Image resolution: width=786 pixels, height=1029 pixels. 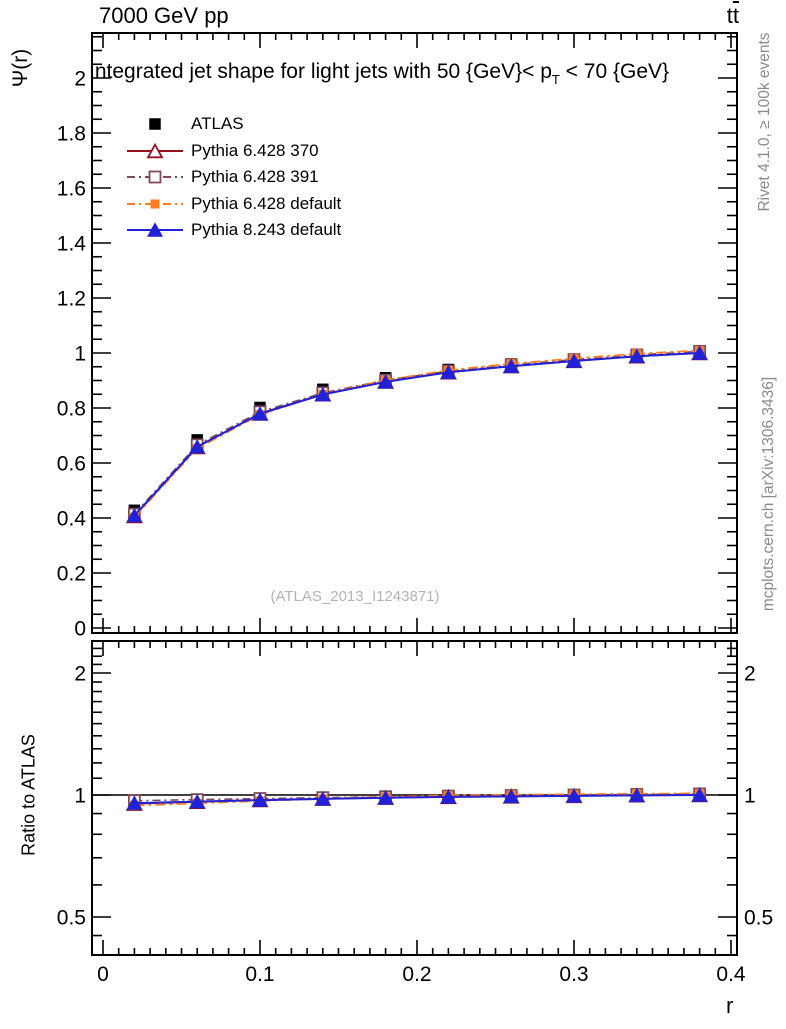 I want to click on series-ratio-pythia-6-428-default, so click(x=417, y=799).